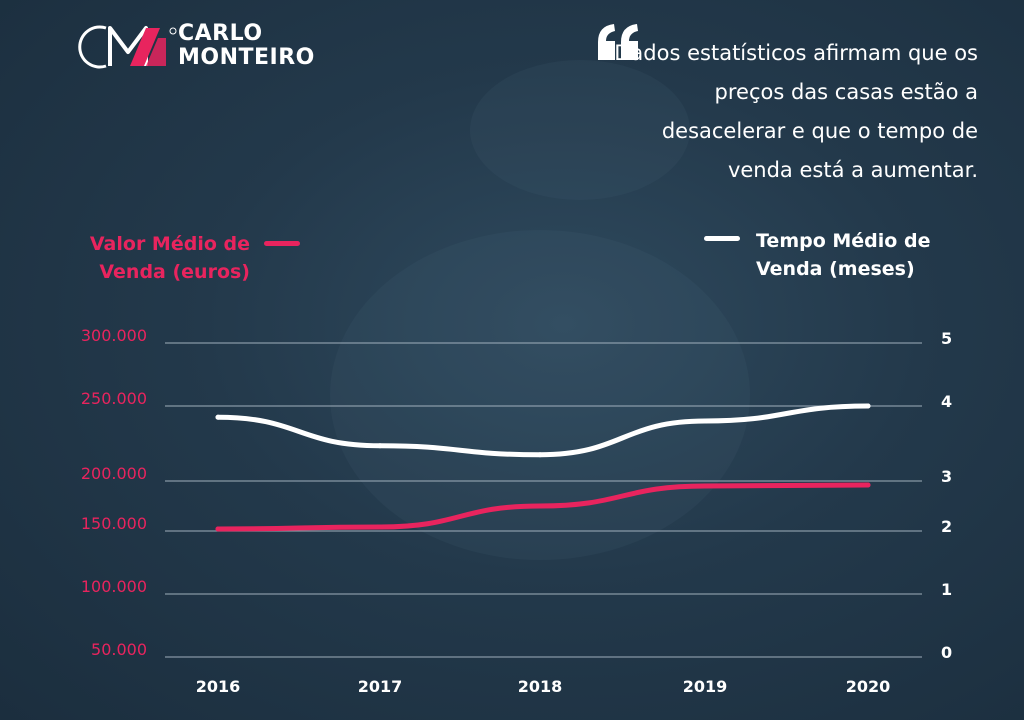  Describe the element at coordinates (114, 398) in the screenshot. I see `y-left-tick-label: 250.000` at that location.